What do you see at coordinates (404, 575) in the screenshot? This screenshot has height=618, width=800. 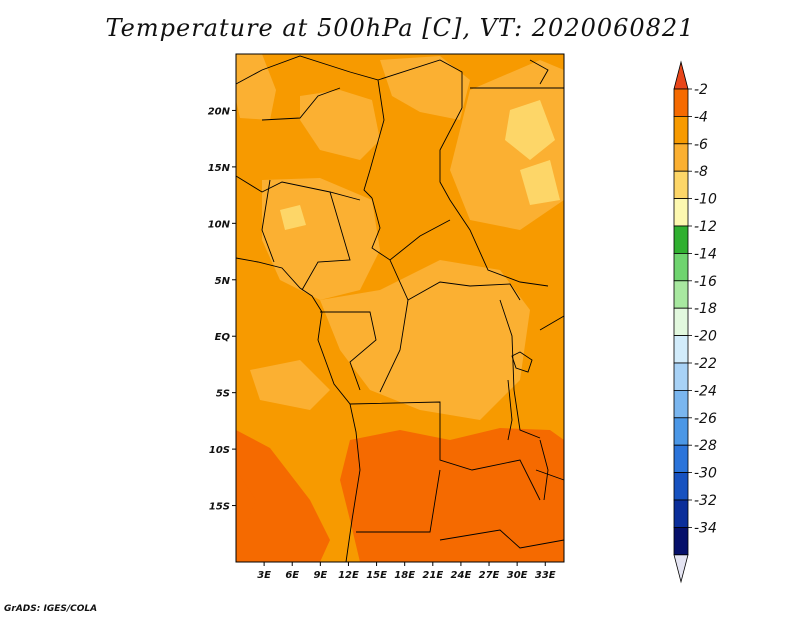 I see `lon-tick-label: 18E` at bounding box center [404, 575].